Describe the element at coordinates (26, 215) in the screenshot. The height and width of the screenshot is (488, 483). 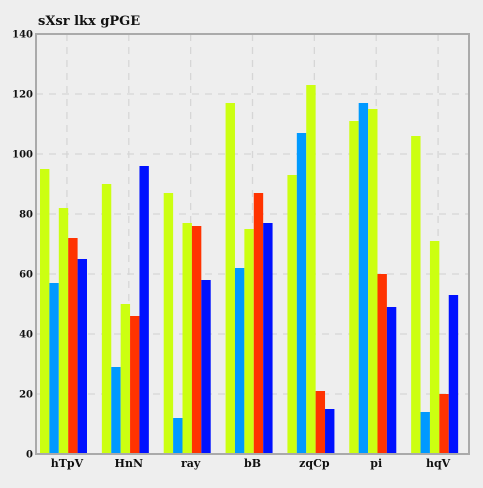
I see `y-tick-label: 80` at that location.